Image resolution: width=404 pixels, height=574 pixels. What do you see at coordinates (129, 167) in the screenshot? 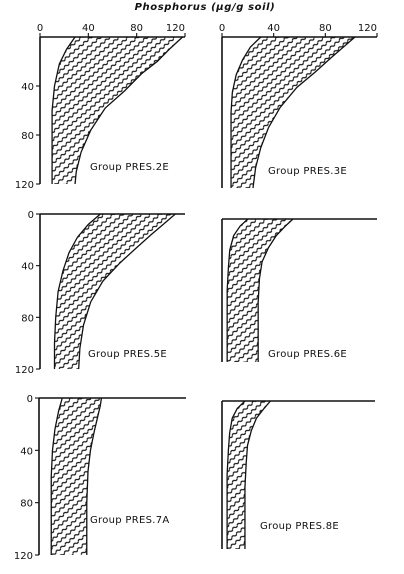
I see `group-label: Group PRES.2E` at bounding box center [129, 167].